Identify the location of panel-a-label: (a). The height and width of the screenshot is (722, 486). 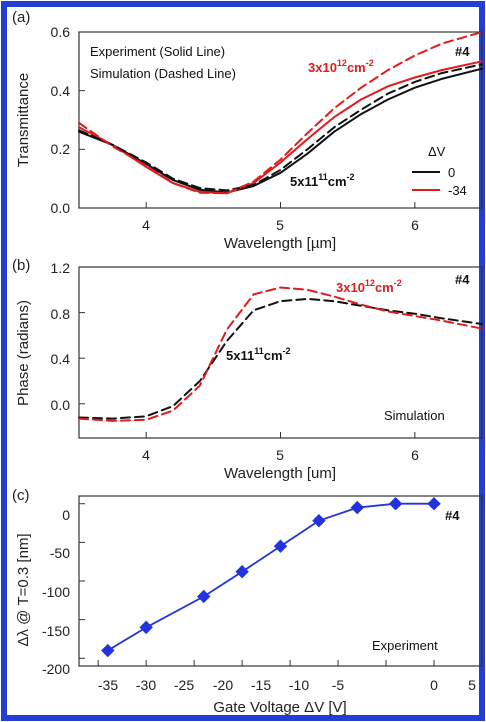
(21, 17).